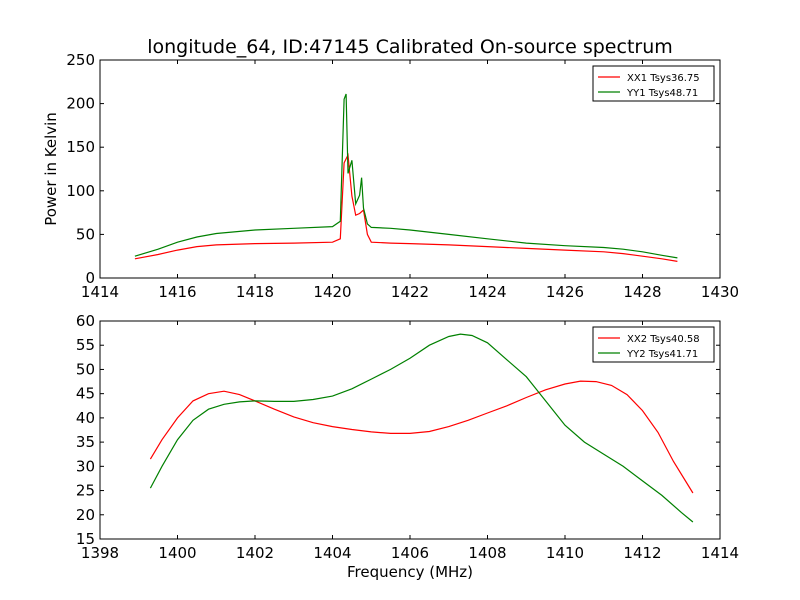 This screenshot has width=800, height=600. What do you see at coordinates (85, 394) in the screenshot?
I see `y-tick-label: 45` at bounding box center [85, 394].